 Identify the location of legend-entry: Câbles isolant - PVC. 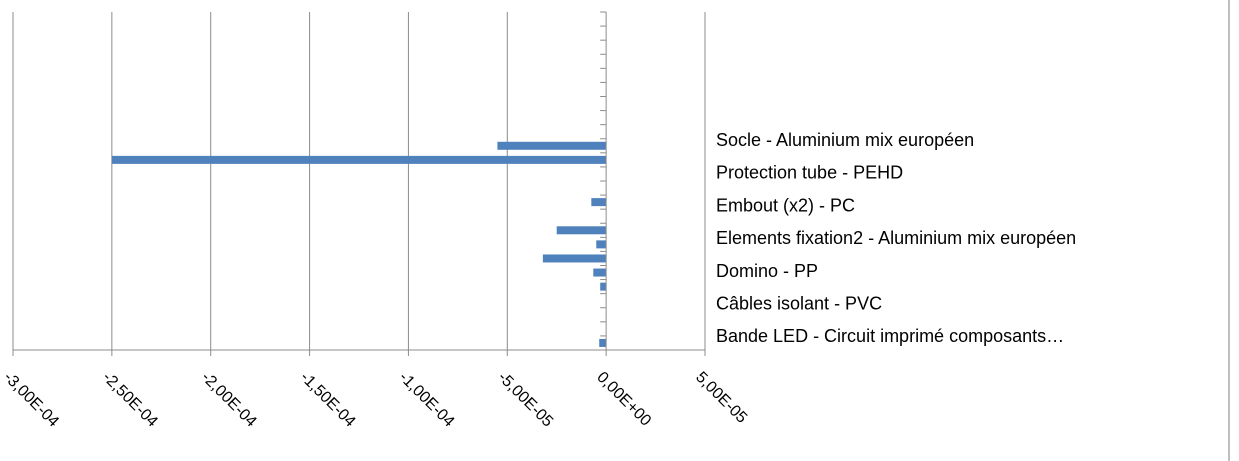
(799, 304).